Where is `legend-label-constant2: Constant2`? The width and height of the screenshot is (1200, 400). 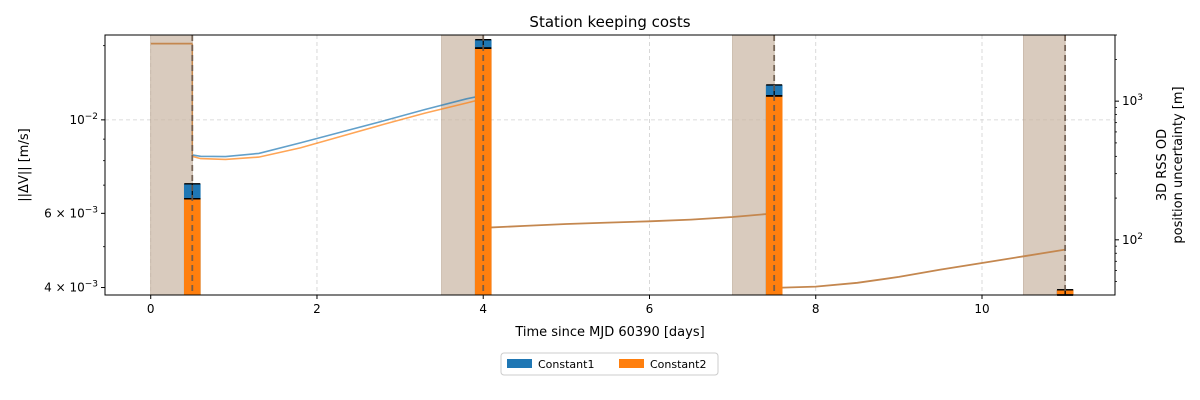
legend-label-constant2: Constant2 is located at coordinates (678, 364).